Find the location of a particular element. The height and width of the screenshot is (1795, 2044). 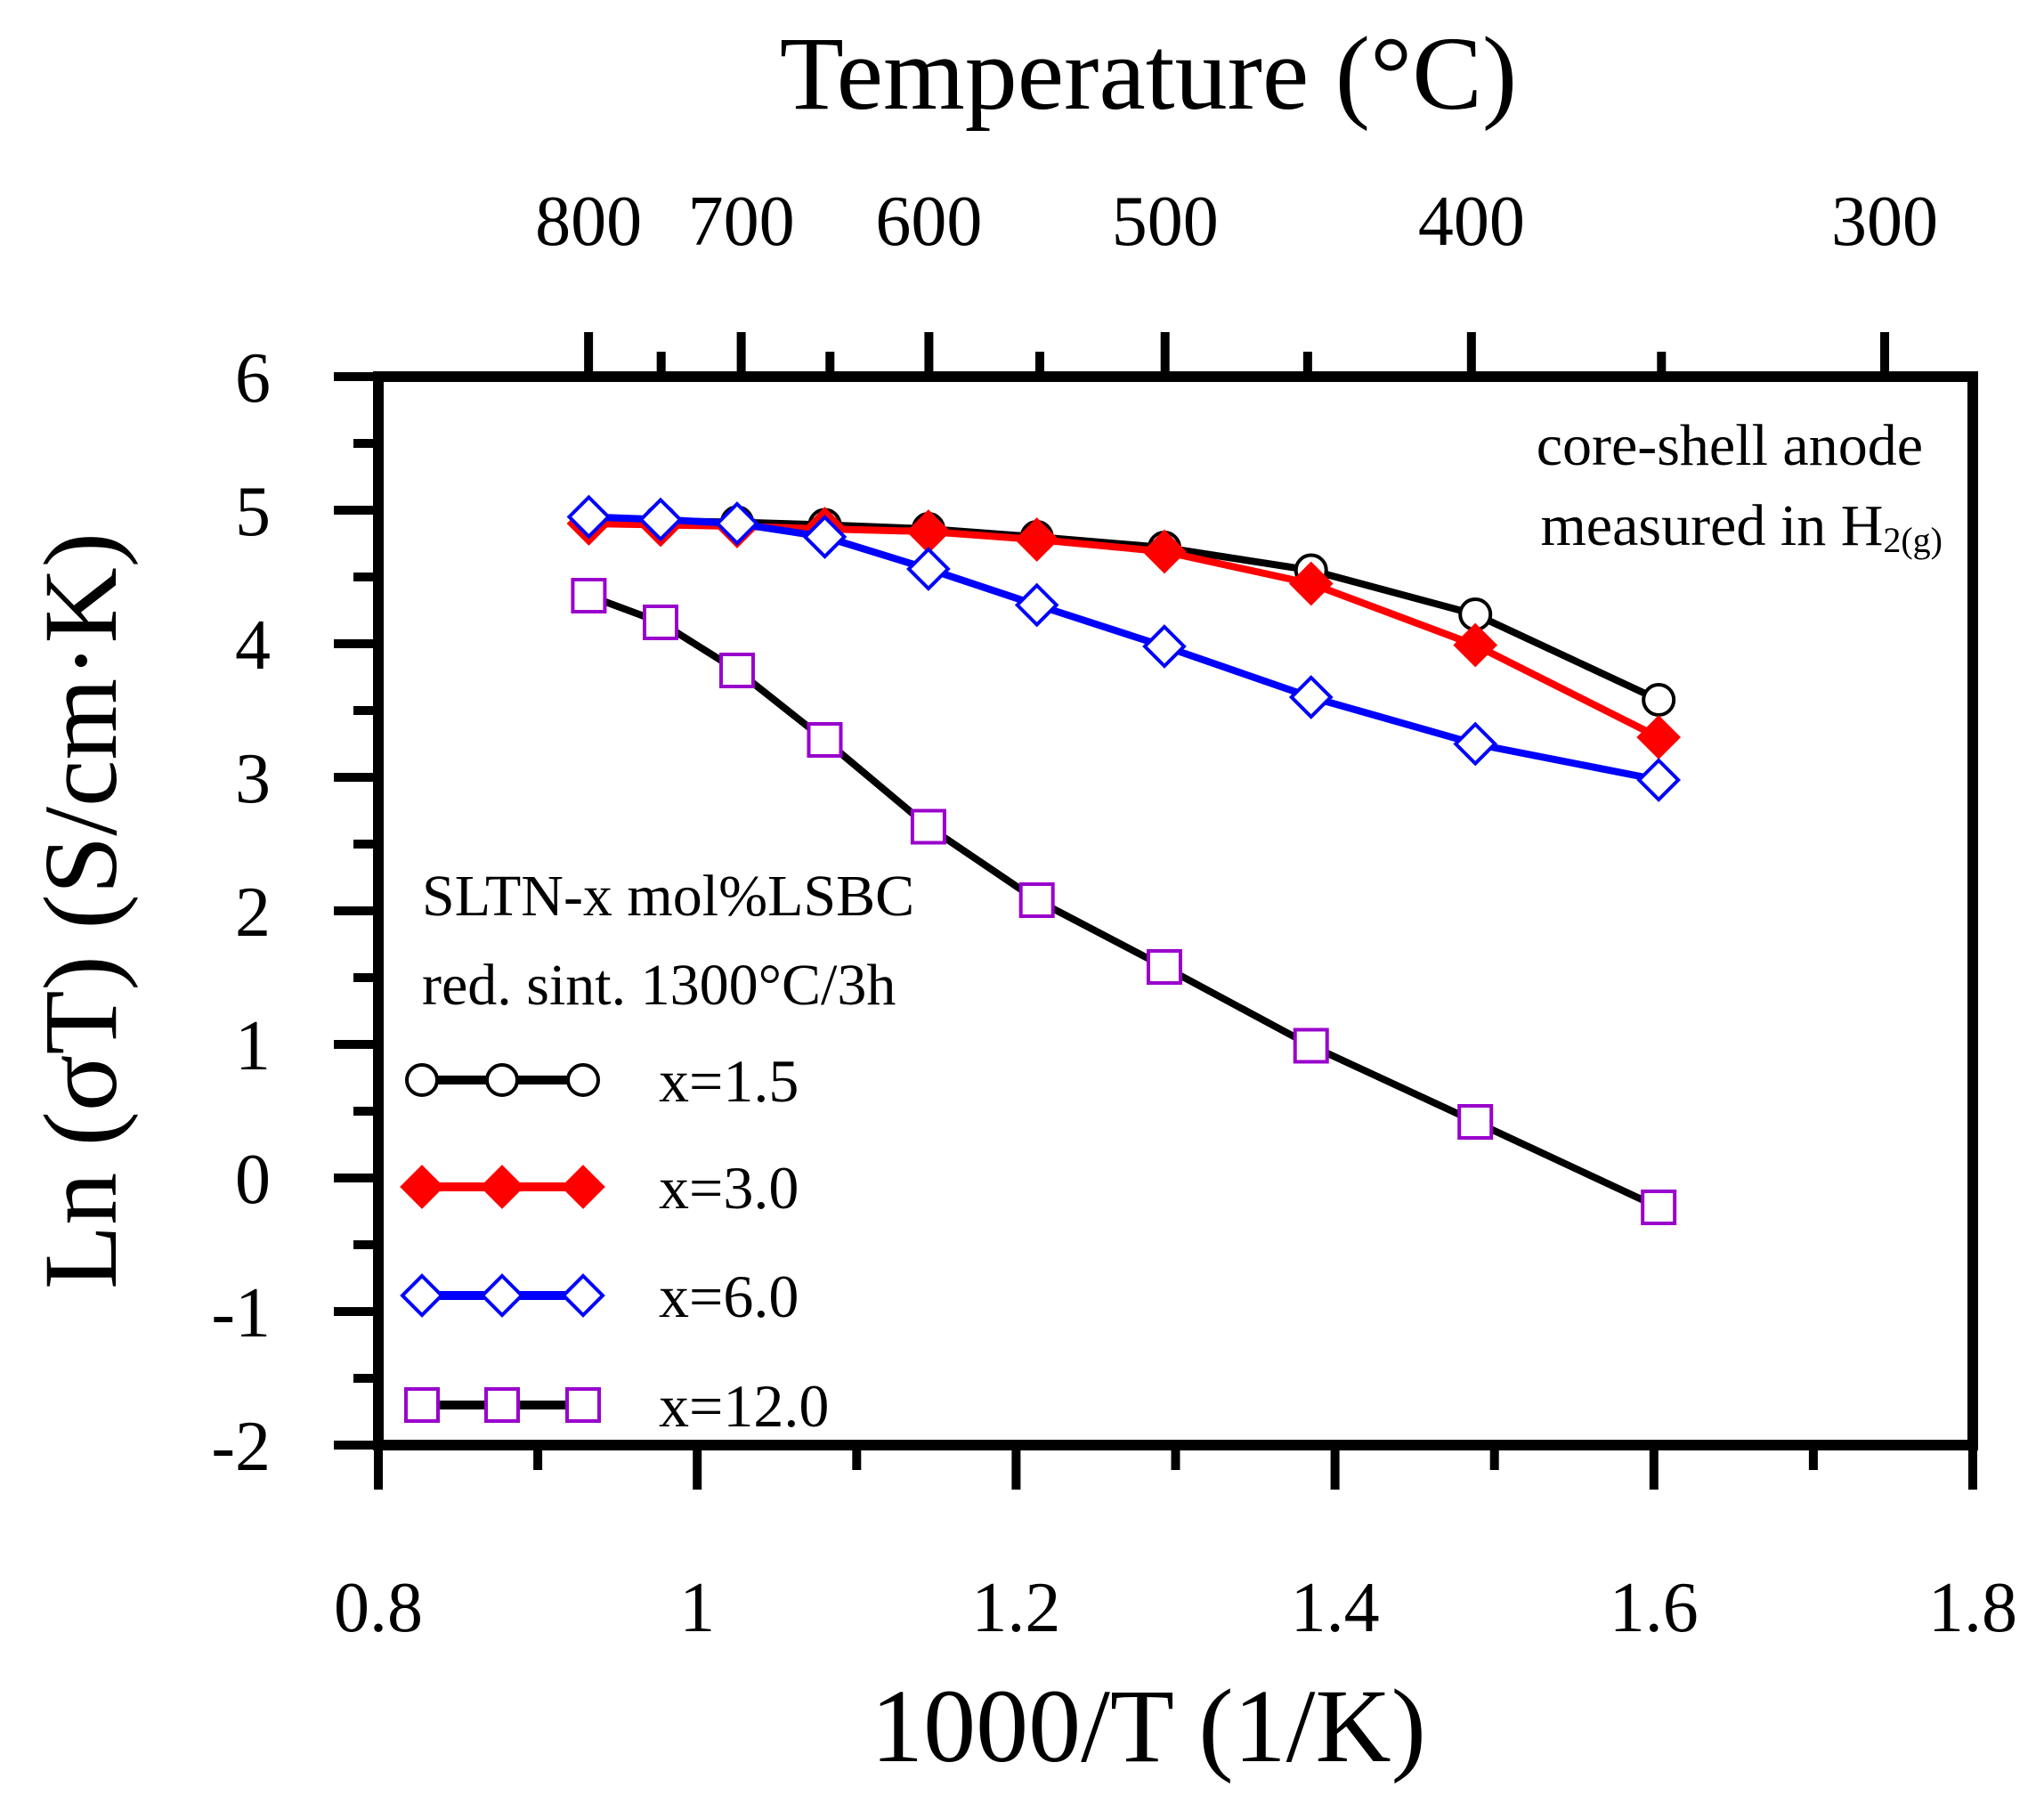

top-tick-label: 700 is located at coordinates (742, 222).